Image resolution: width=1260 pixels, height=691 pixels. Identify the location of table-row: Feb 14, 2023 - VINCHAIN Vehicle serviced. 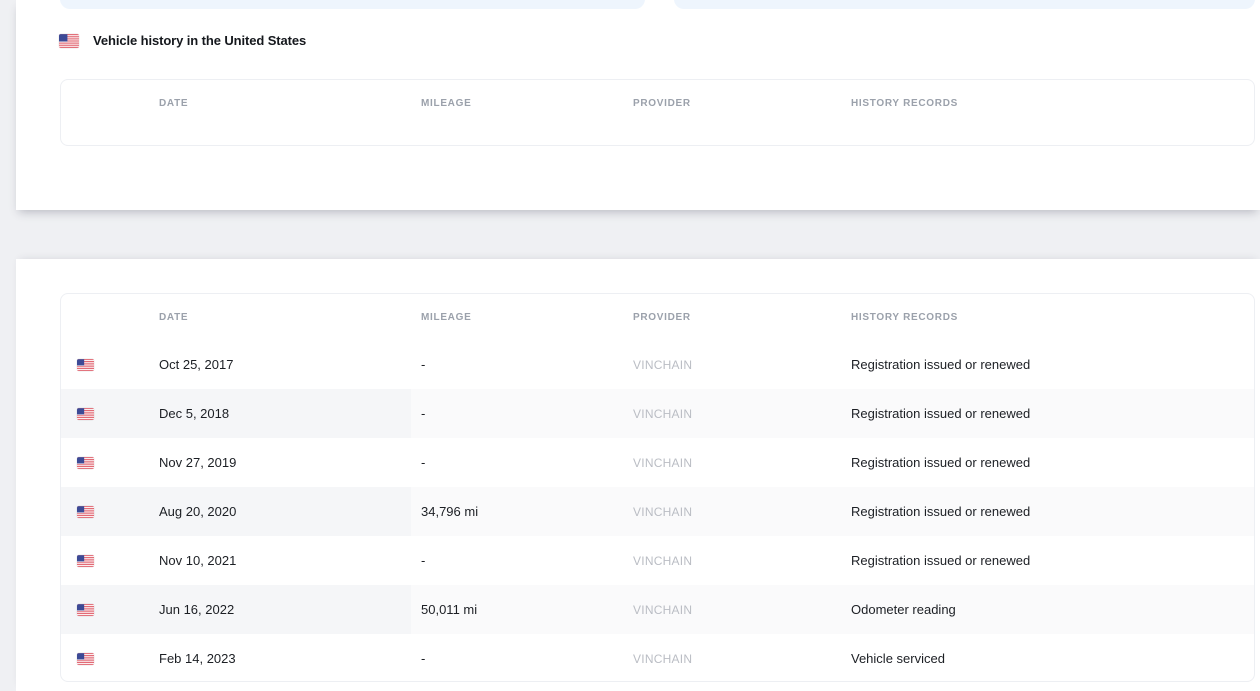
(657, 657).